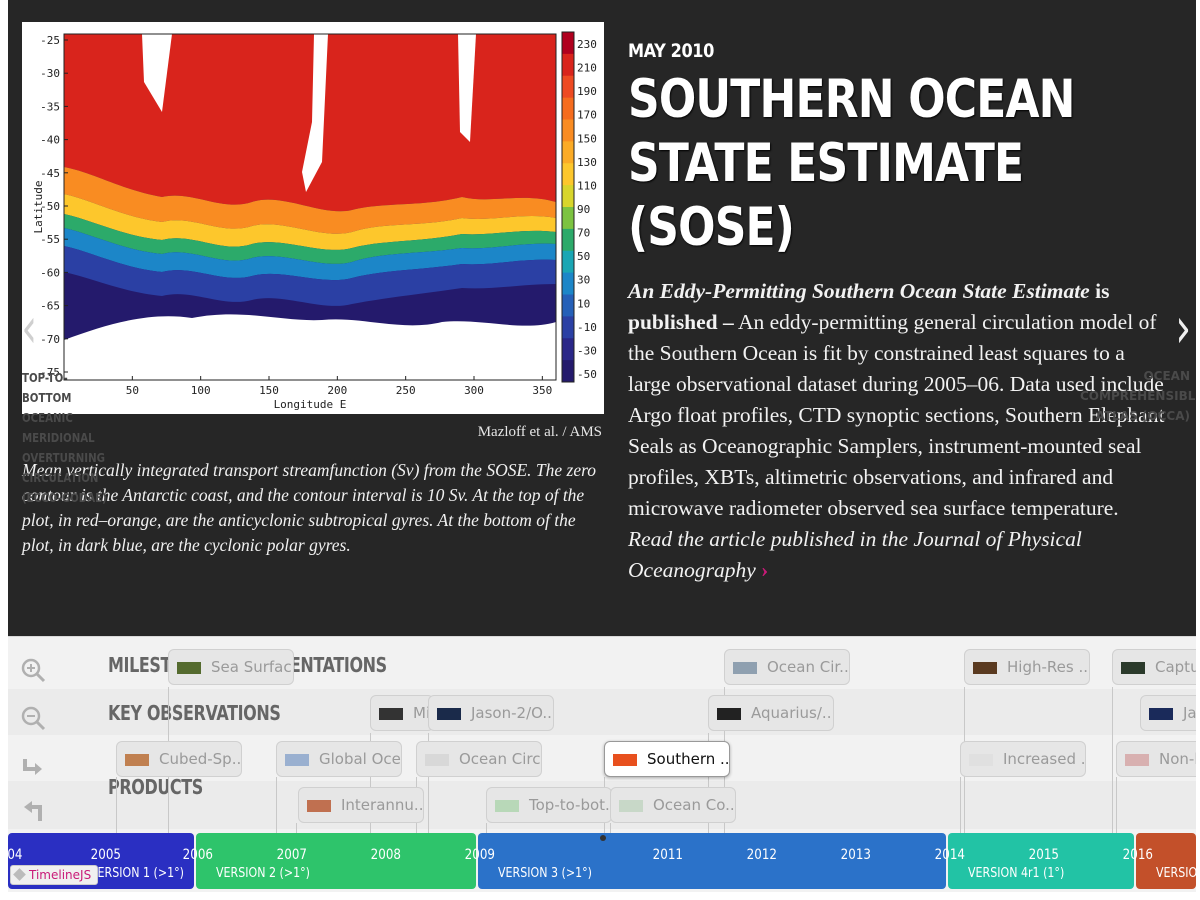 This screenshot has height=900, width=1200. I want to click on group-label-key-observations: KEY OBSERVATIONS, so click(194, 713).